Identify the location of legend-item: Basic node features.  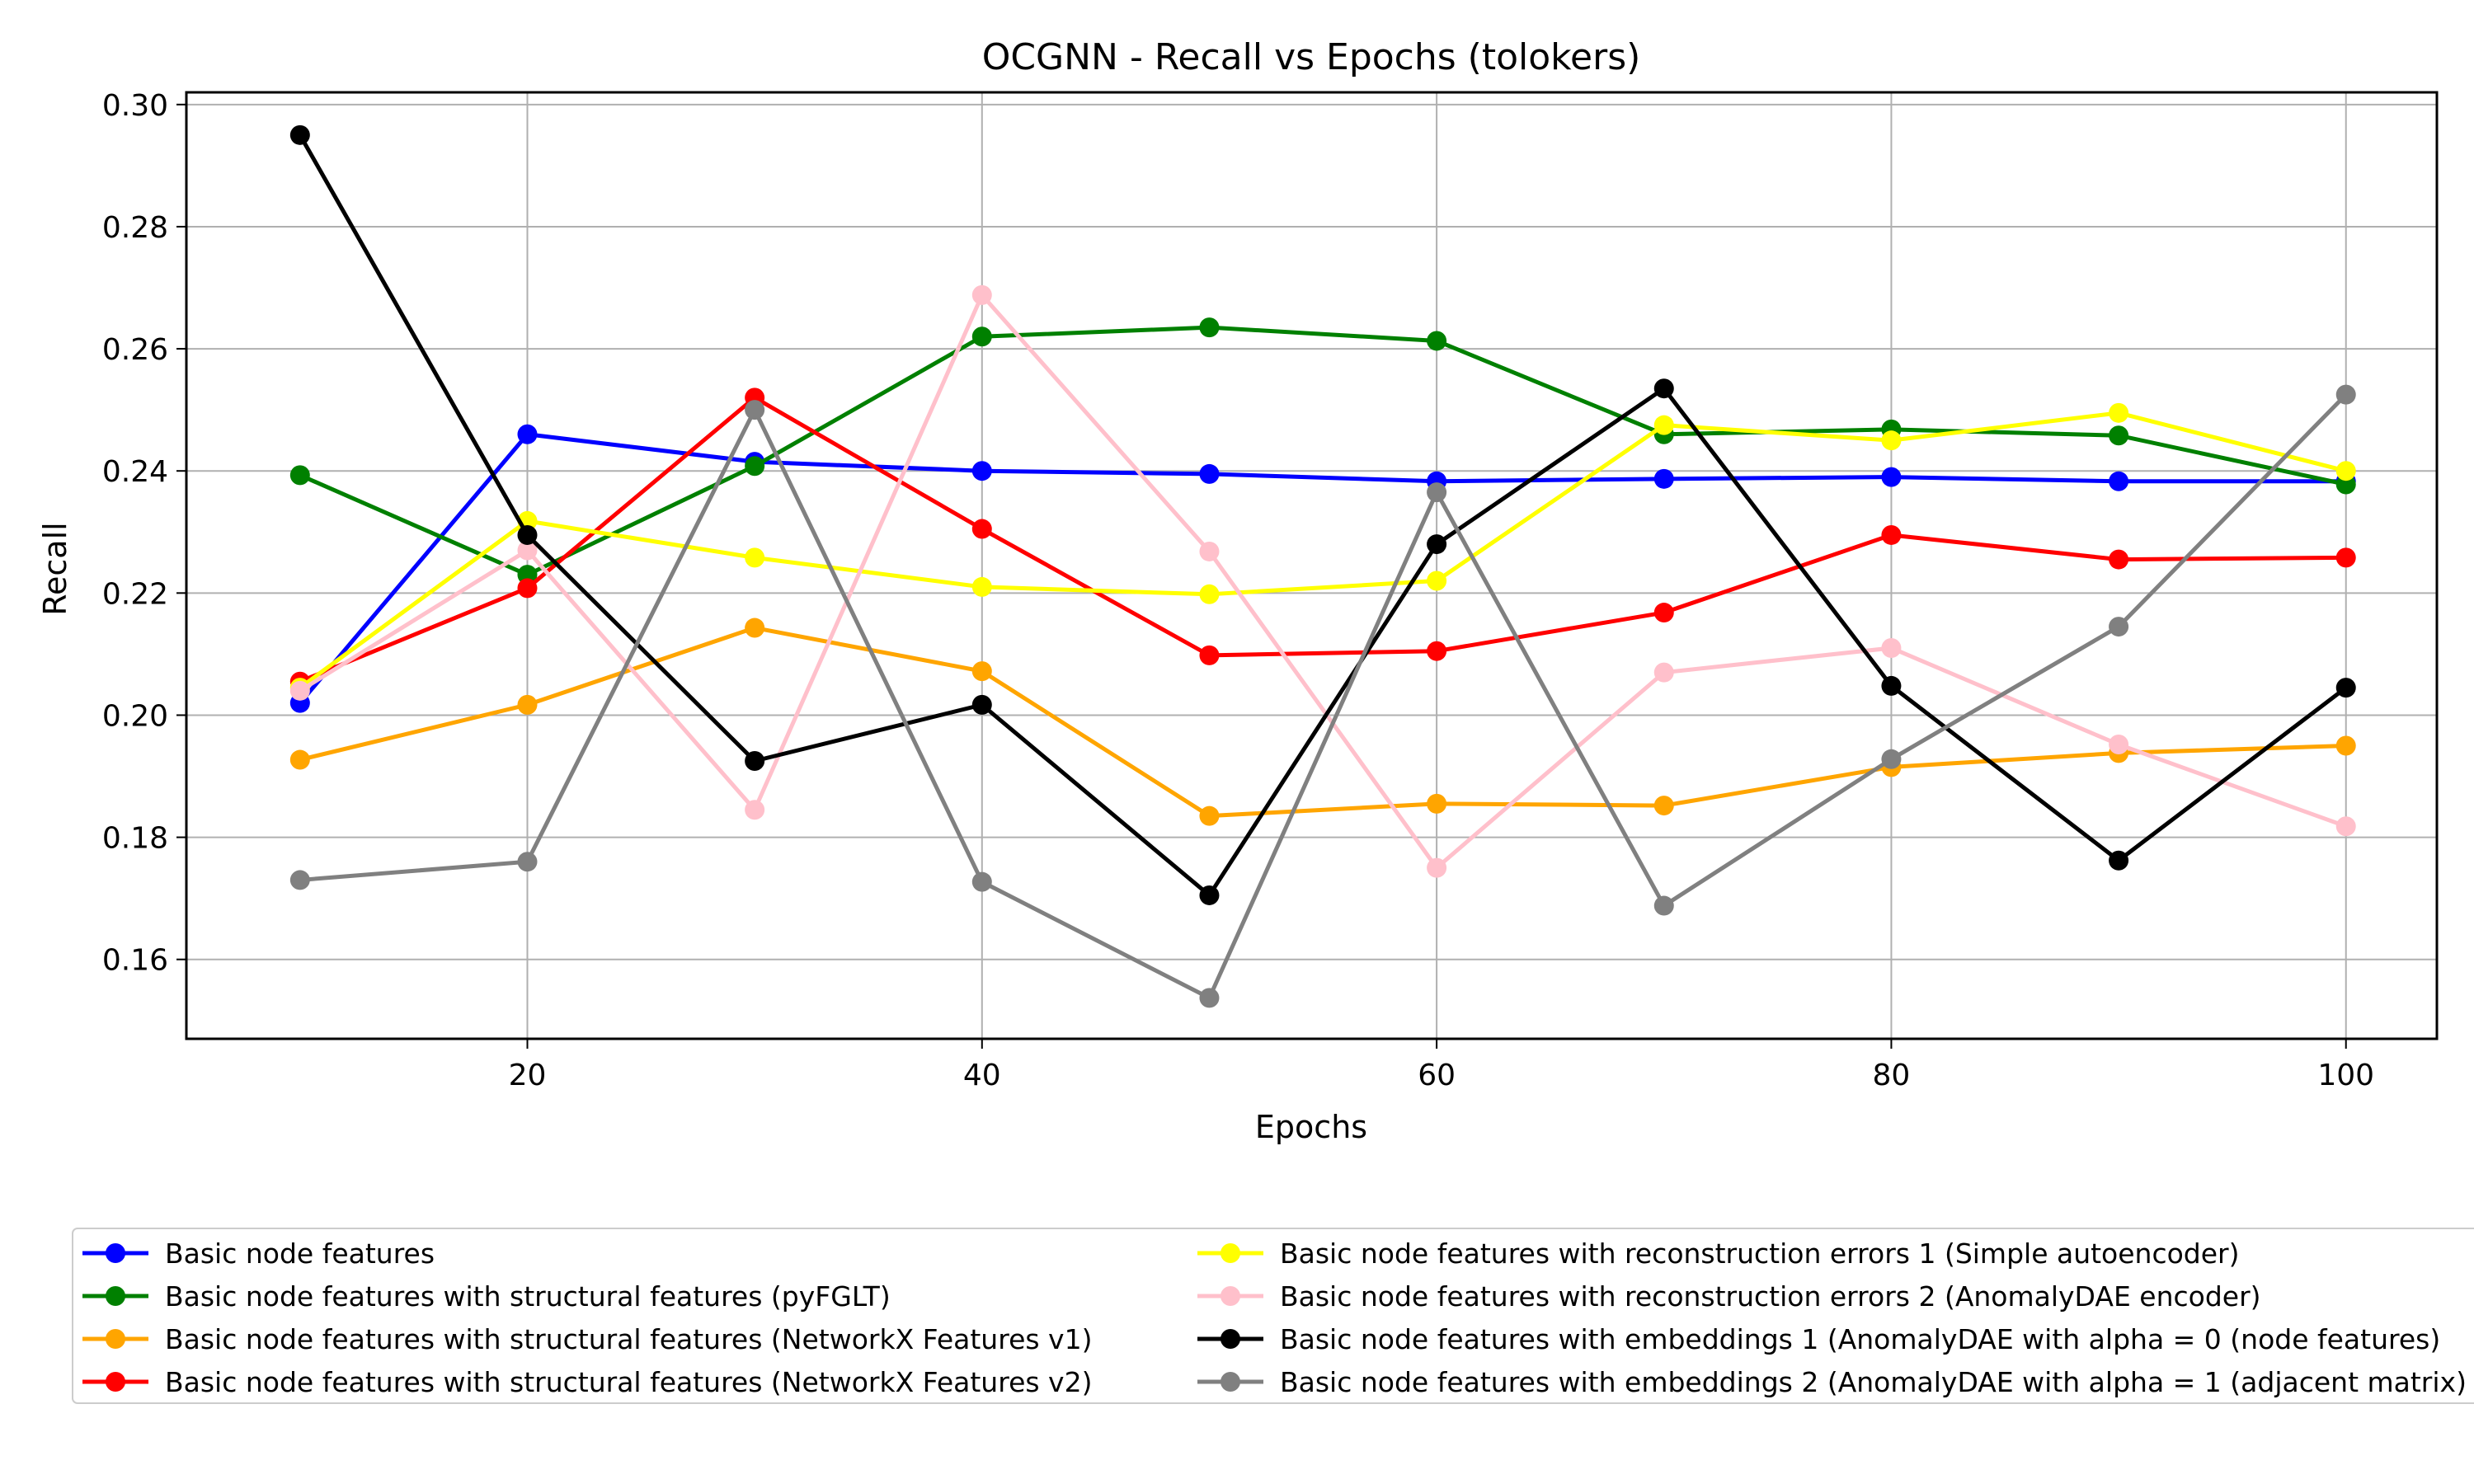
(258, 1253).